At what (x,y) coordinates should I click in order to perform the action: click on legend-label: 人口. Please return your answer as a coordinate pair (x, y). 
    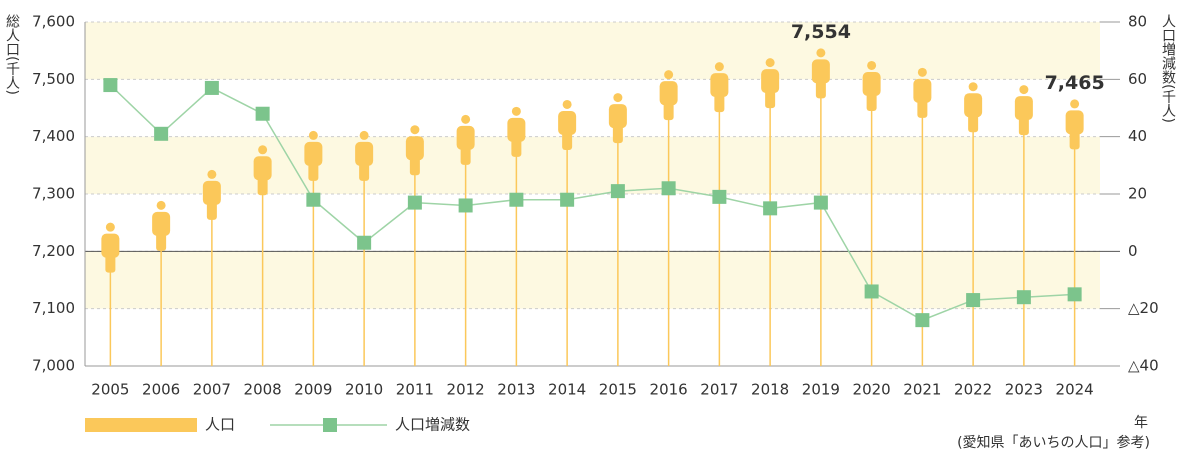
    Looking at the image, I should click on (220, 425).